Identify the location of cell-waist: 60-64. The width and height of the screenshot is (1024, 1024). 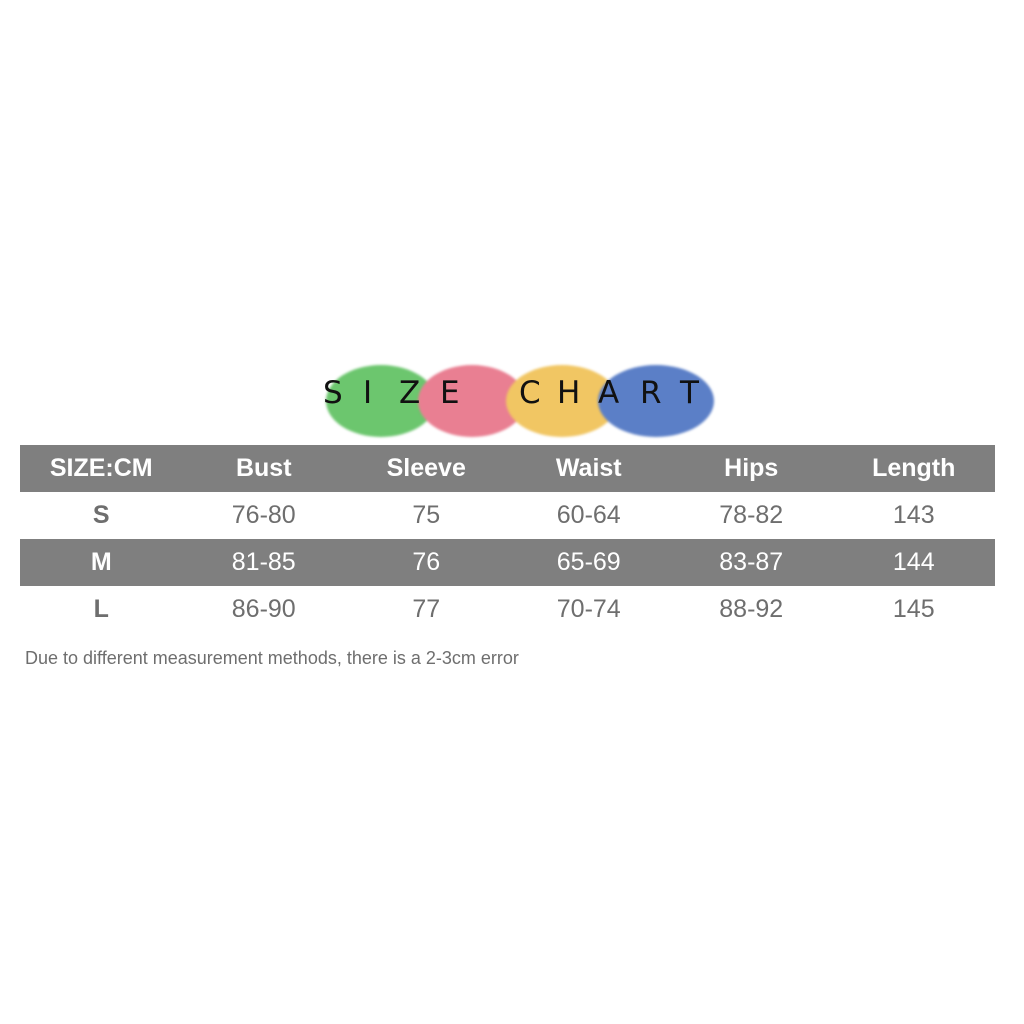
(588, 515).